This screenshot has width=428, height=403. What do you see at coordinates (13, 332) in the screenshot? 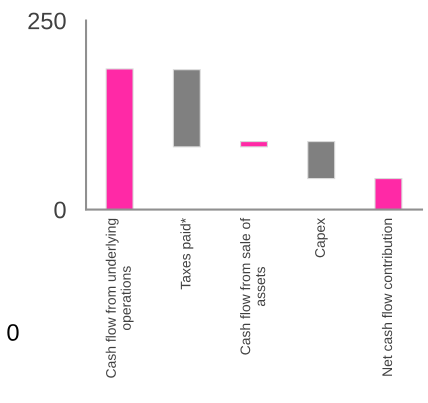
I see `text: 0` at bounding box center [13, 332].